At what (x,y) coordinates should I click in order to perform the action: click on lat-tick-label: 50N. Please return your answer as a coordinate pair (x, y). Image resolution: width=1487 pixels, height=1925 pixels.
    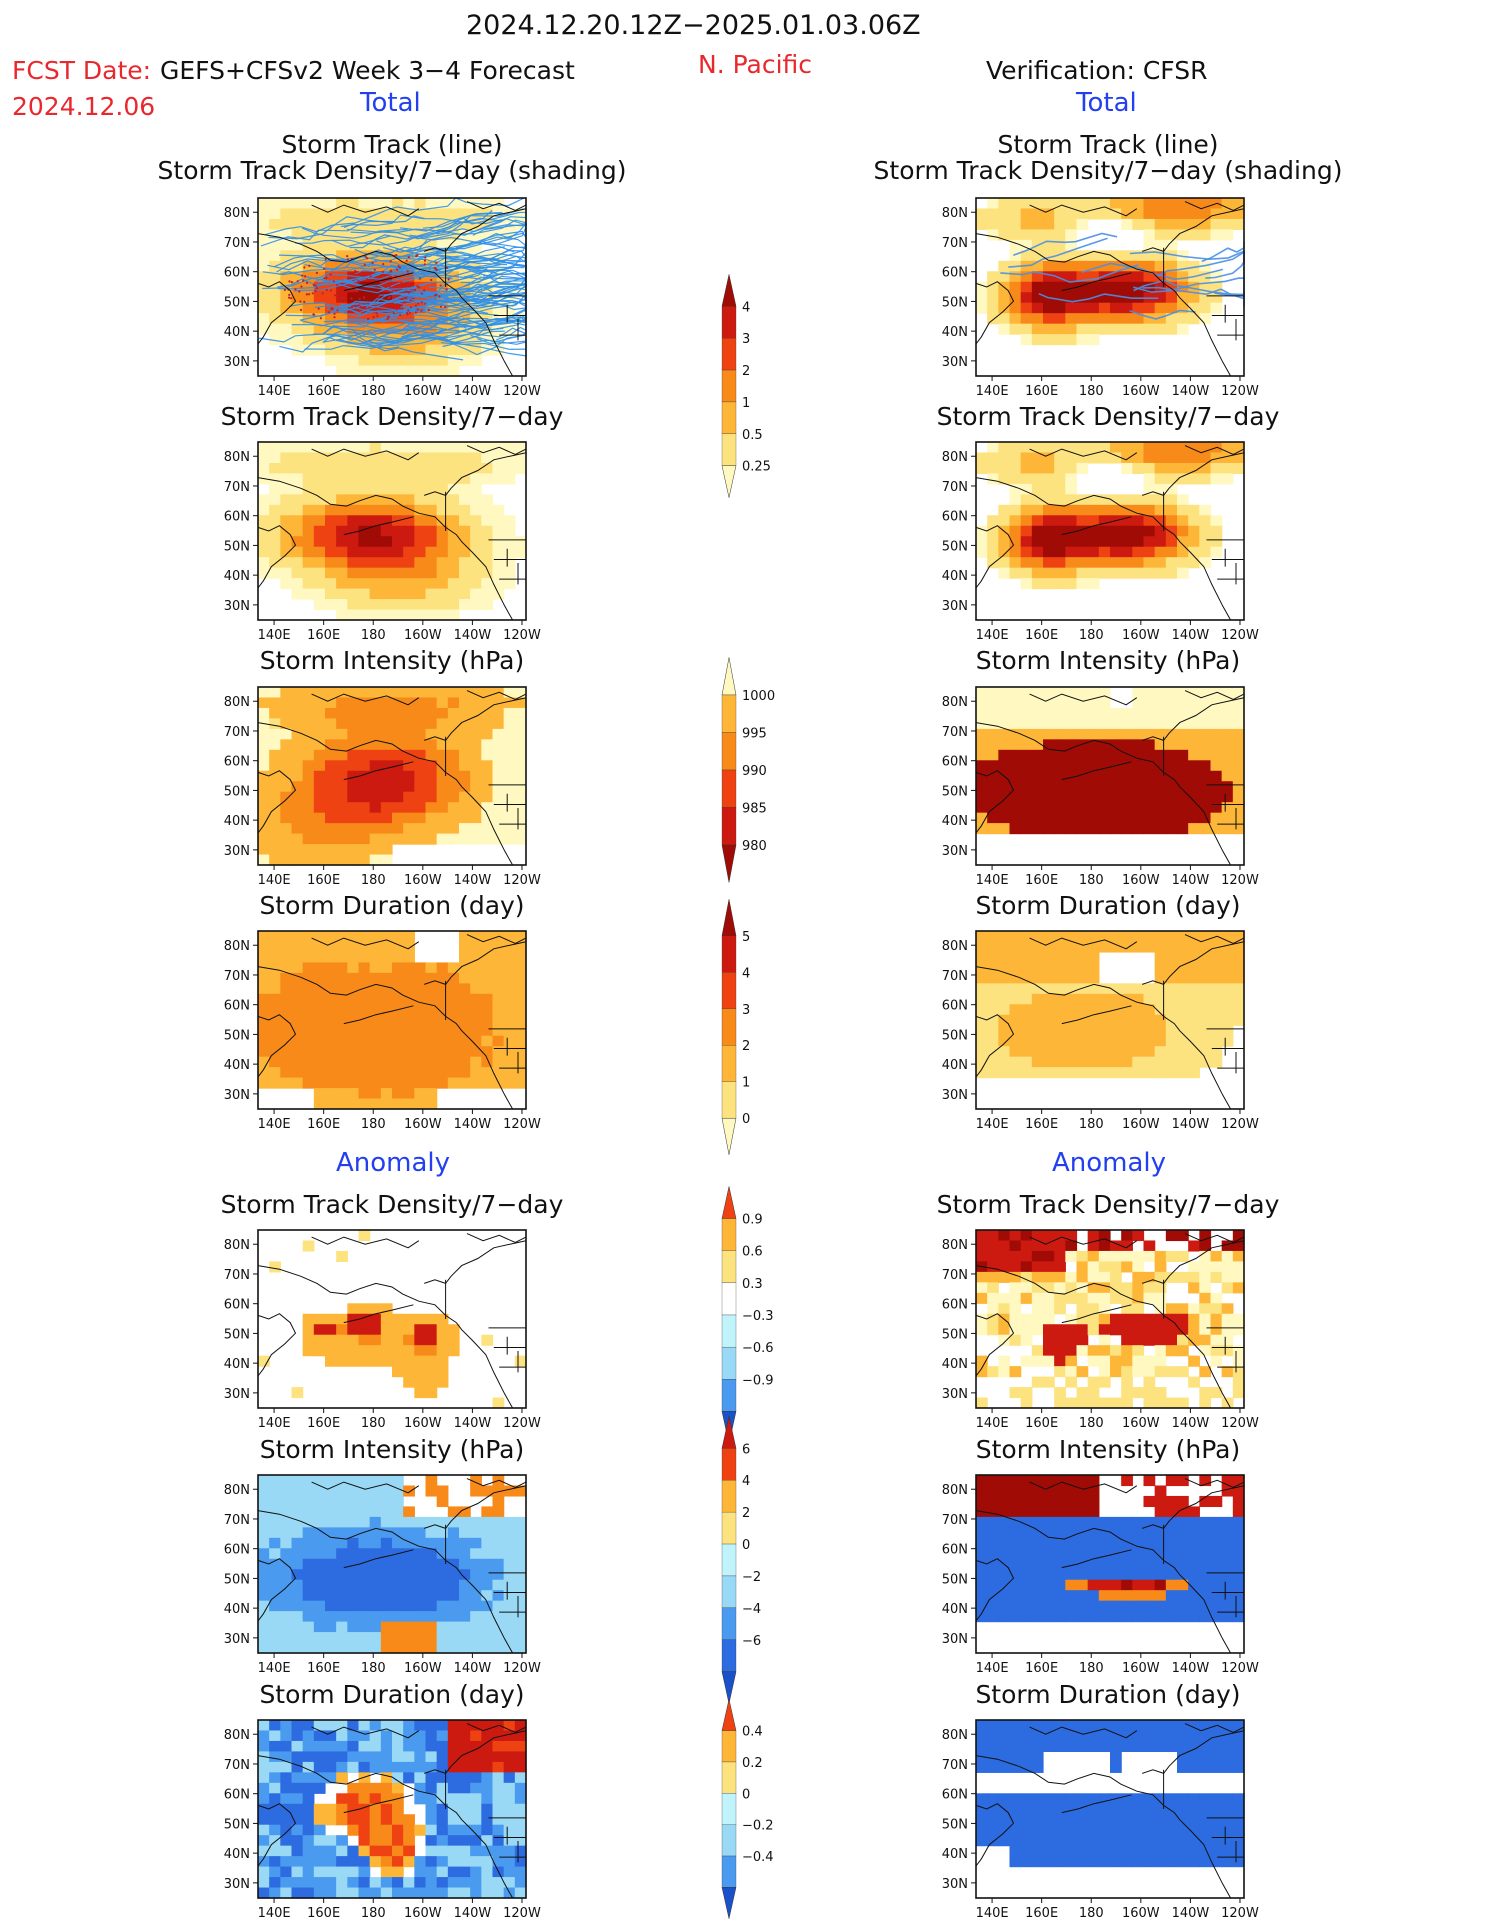
    Looking at the image, I should click on (955, 1334).